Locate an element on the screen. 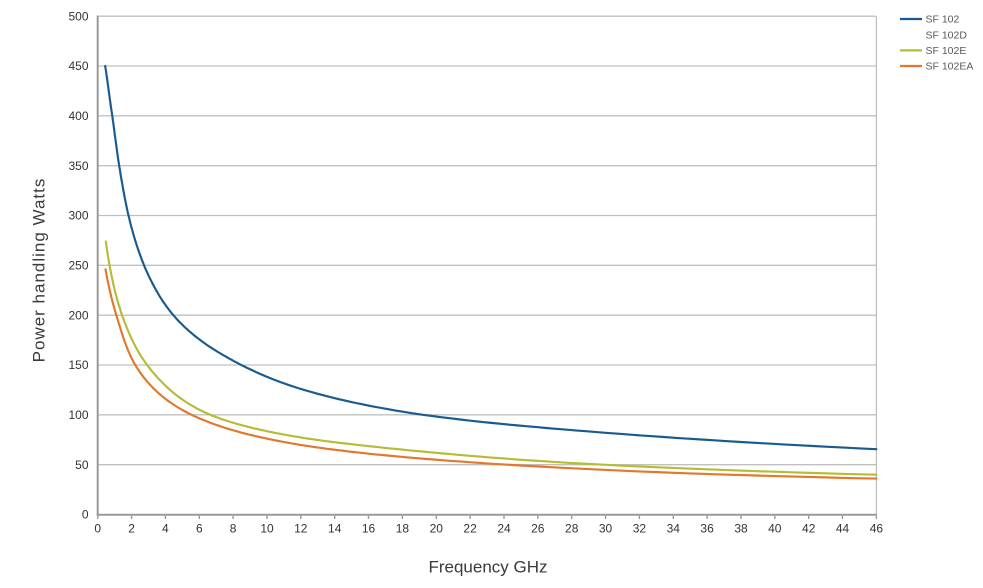 The width and height of the screenshot is (983, 588). svg-text: SF 102 is located at coordinates (943, 20).